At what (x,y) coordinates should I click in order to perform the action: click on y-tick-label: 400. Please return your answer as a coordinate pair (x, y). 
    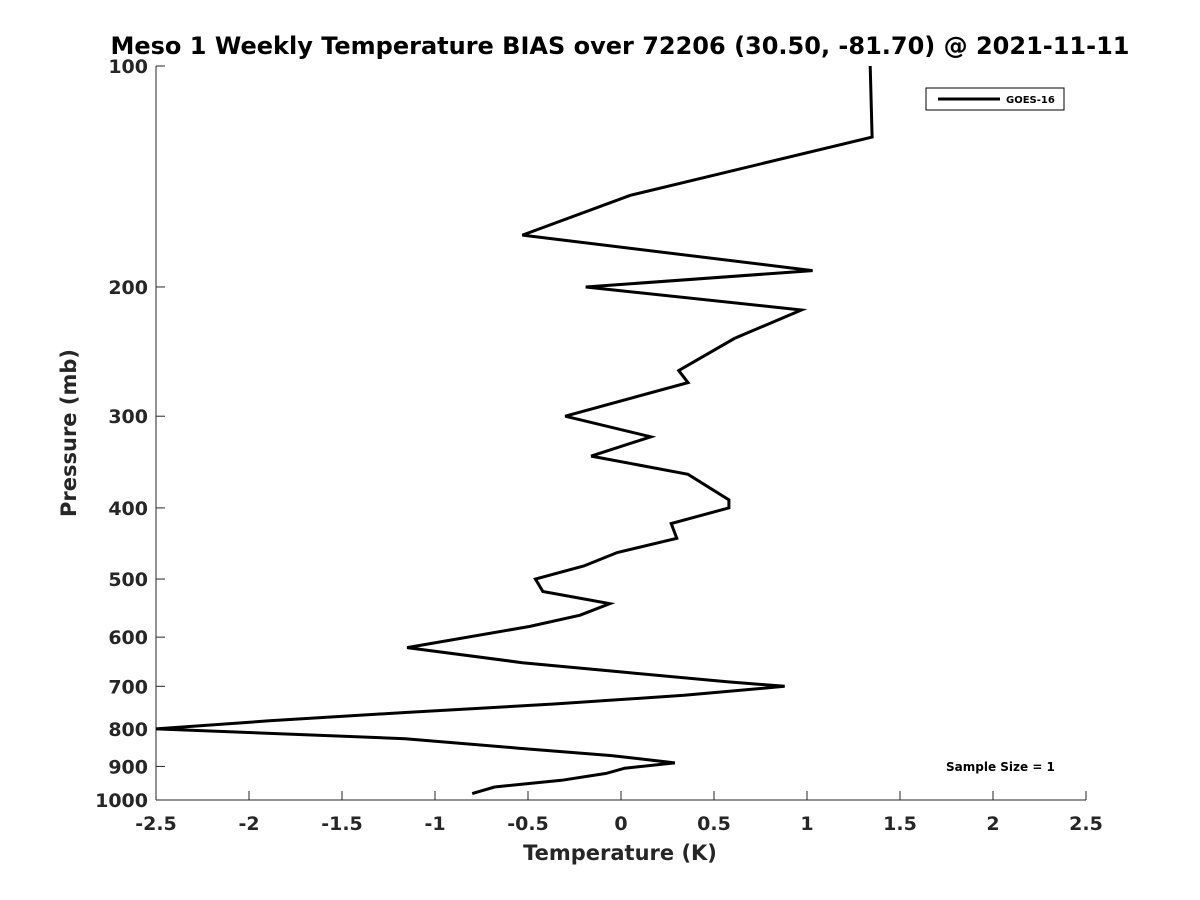
    Looking at the image, I should click on (128, 509).